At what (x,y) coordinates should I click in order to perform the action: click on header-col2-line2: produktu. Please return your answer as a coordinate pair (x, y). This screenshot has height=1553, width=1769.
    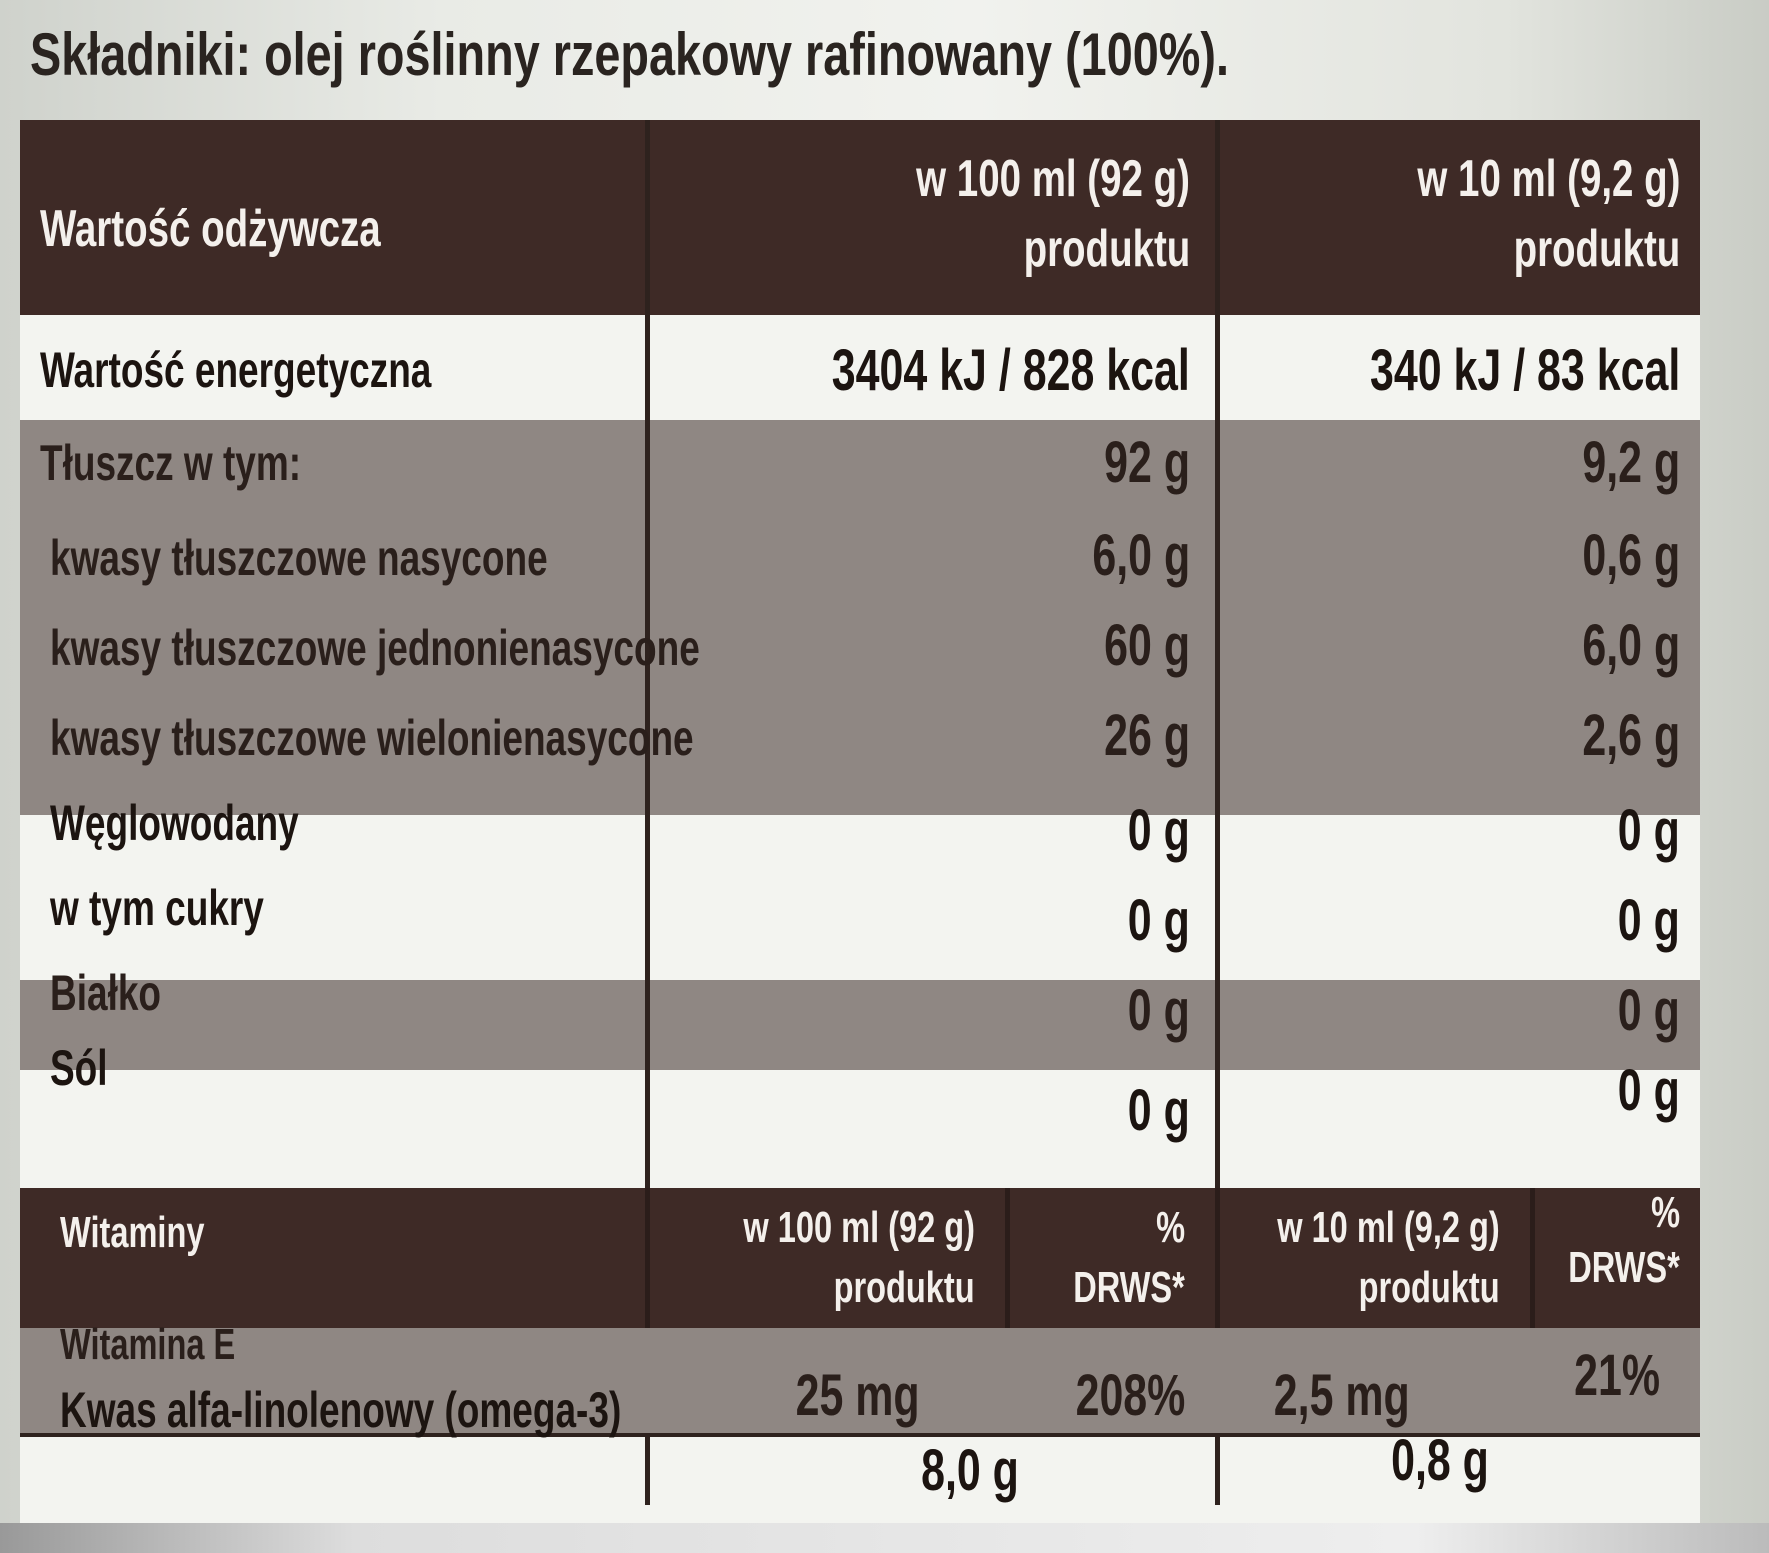
    Looking at the image, I should click on (1596, 249).